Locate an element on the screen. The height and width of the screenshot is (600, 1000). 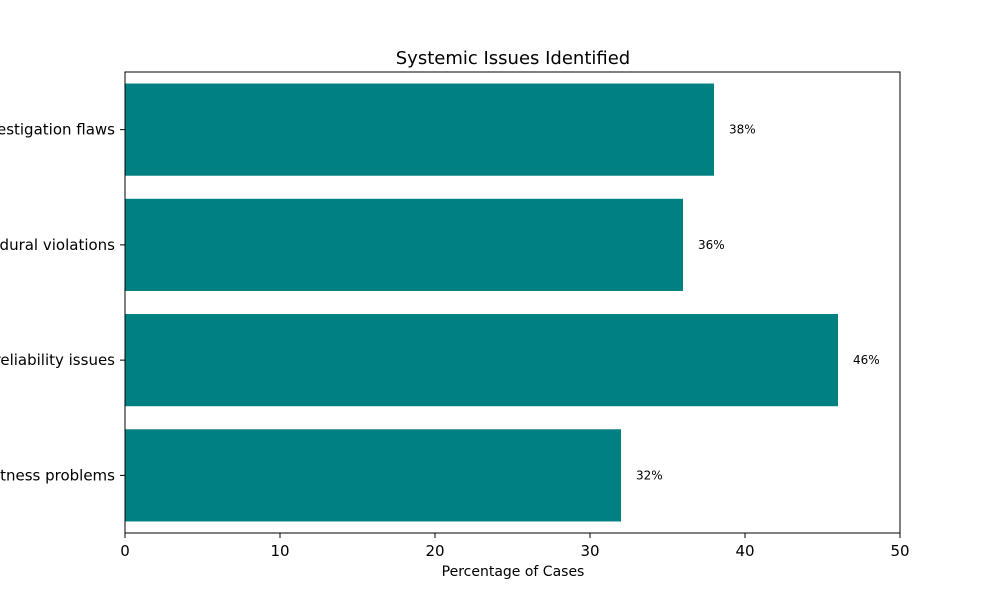
x-tick-label-40: 40 is located at coordinates (744, 551).